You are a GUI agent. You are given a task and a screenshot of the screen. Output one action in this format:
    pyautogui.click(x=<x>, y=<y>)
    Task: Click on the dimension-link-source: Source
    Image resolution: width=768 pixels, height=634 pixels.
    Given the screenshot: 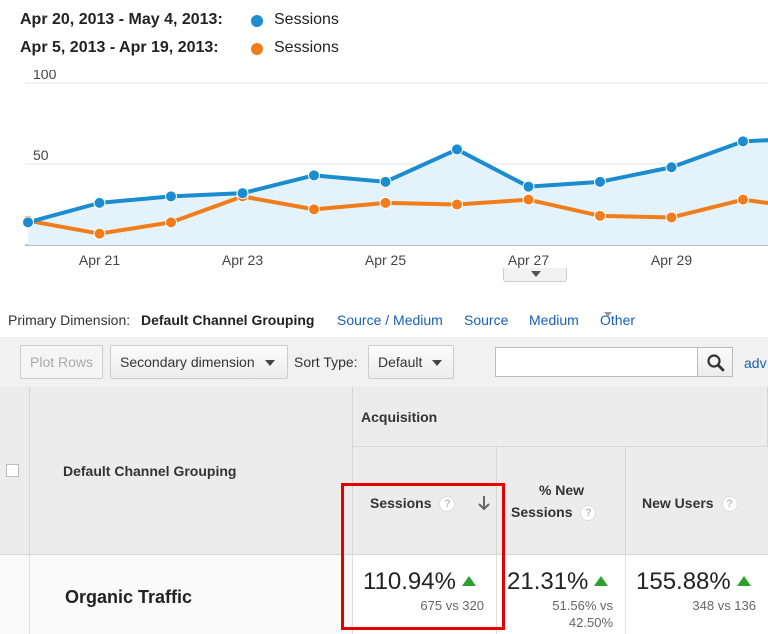 What is the action you would take?
    pyautogui.click(x=486, y=320)
    